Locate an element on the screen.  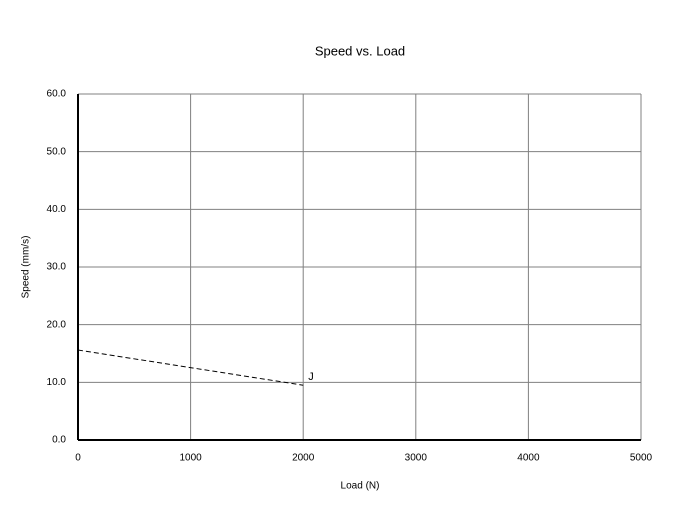
x-tick-label: 5000 is located at coordinates (641, 458).